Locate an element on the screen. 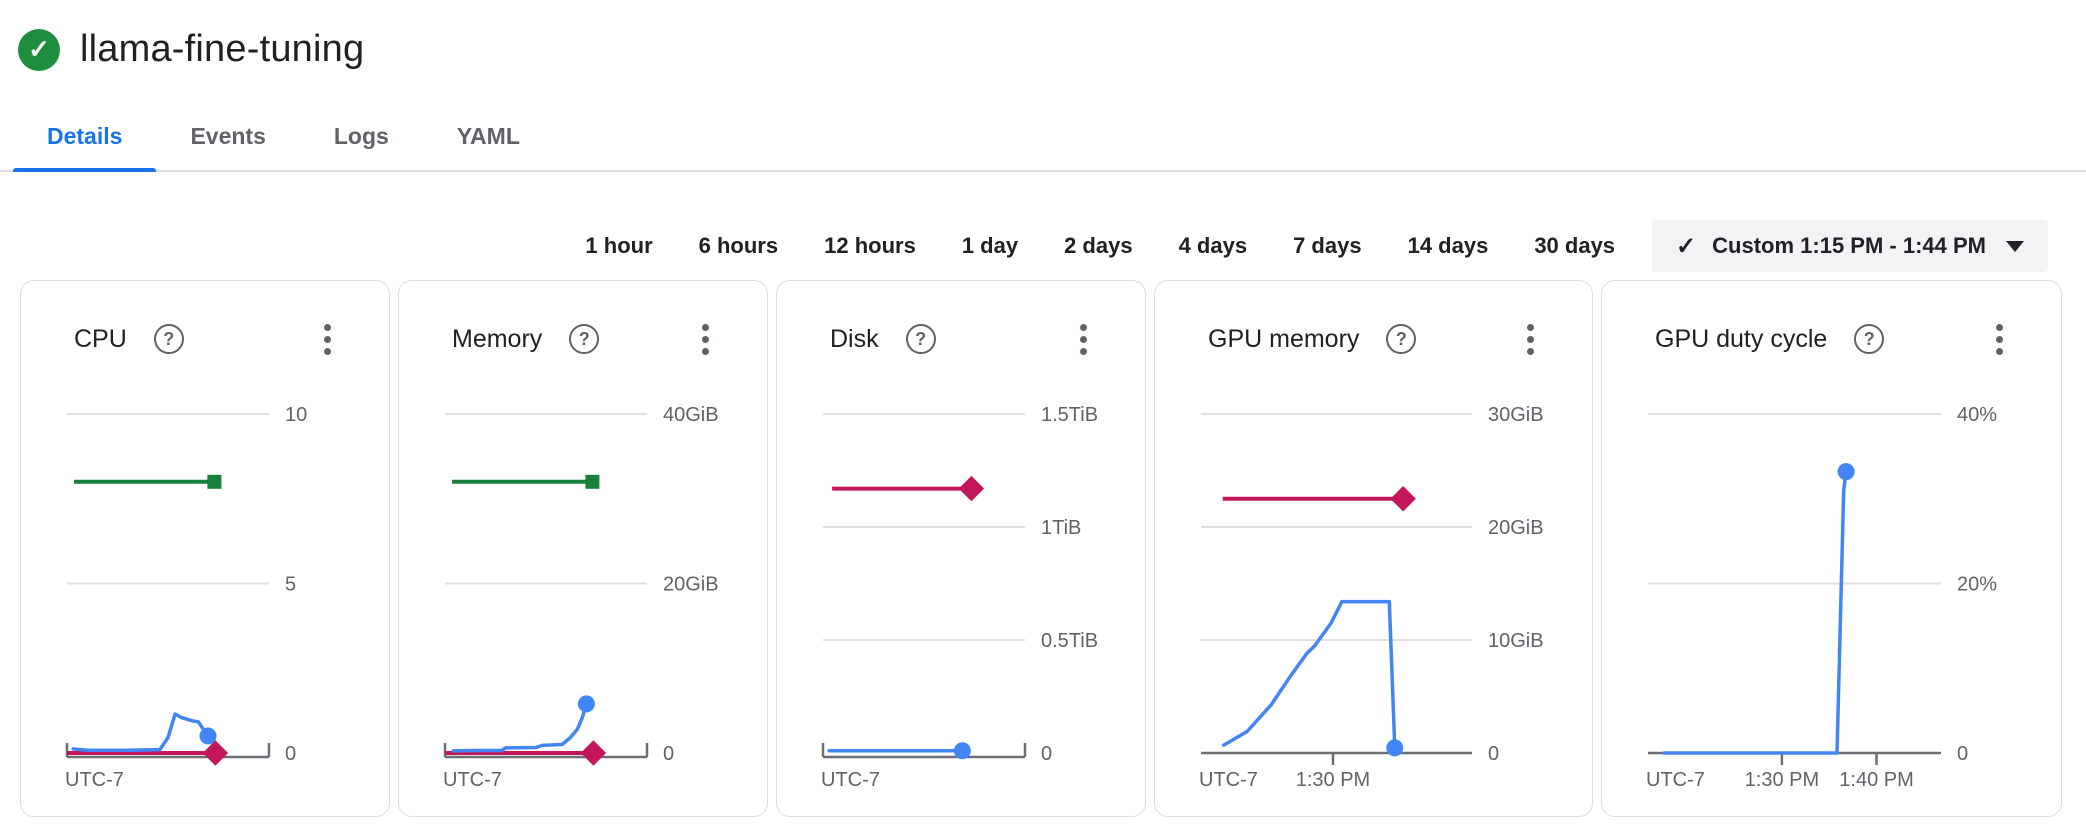 The height and width of the screenshot is (834, 2086). chart-plot: 40% 20% 0 UTC-7 1:30 PM 1:40 PM is located at coordinates (1821, 597).